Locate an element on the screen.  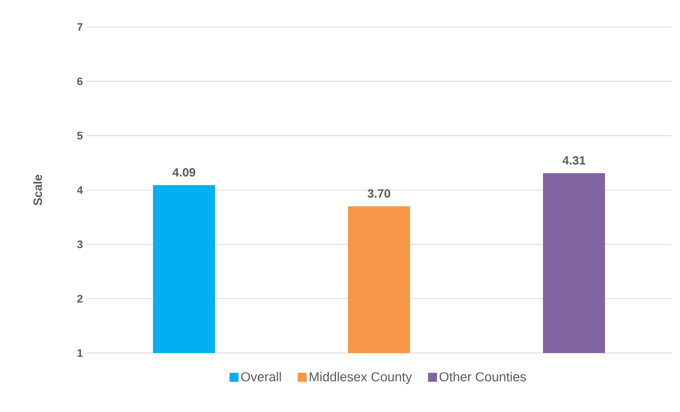
data-label: 4.09 is located at coordinates (184, 172).